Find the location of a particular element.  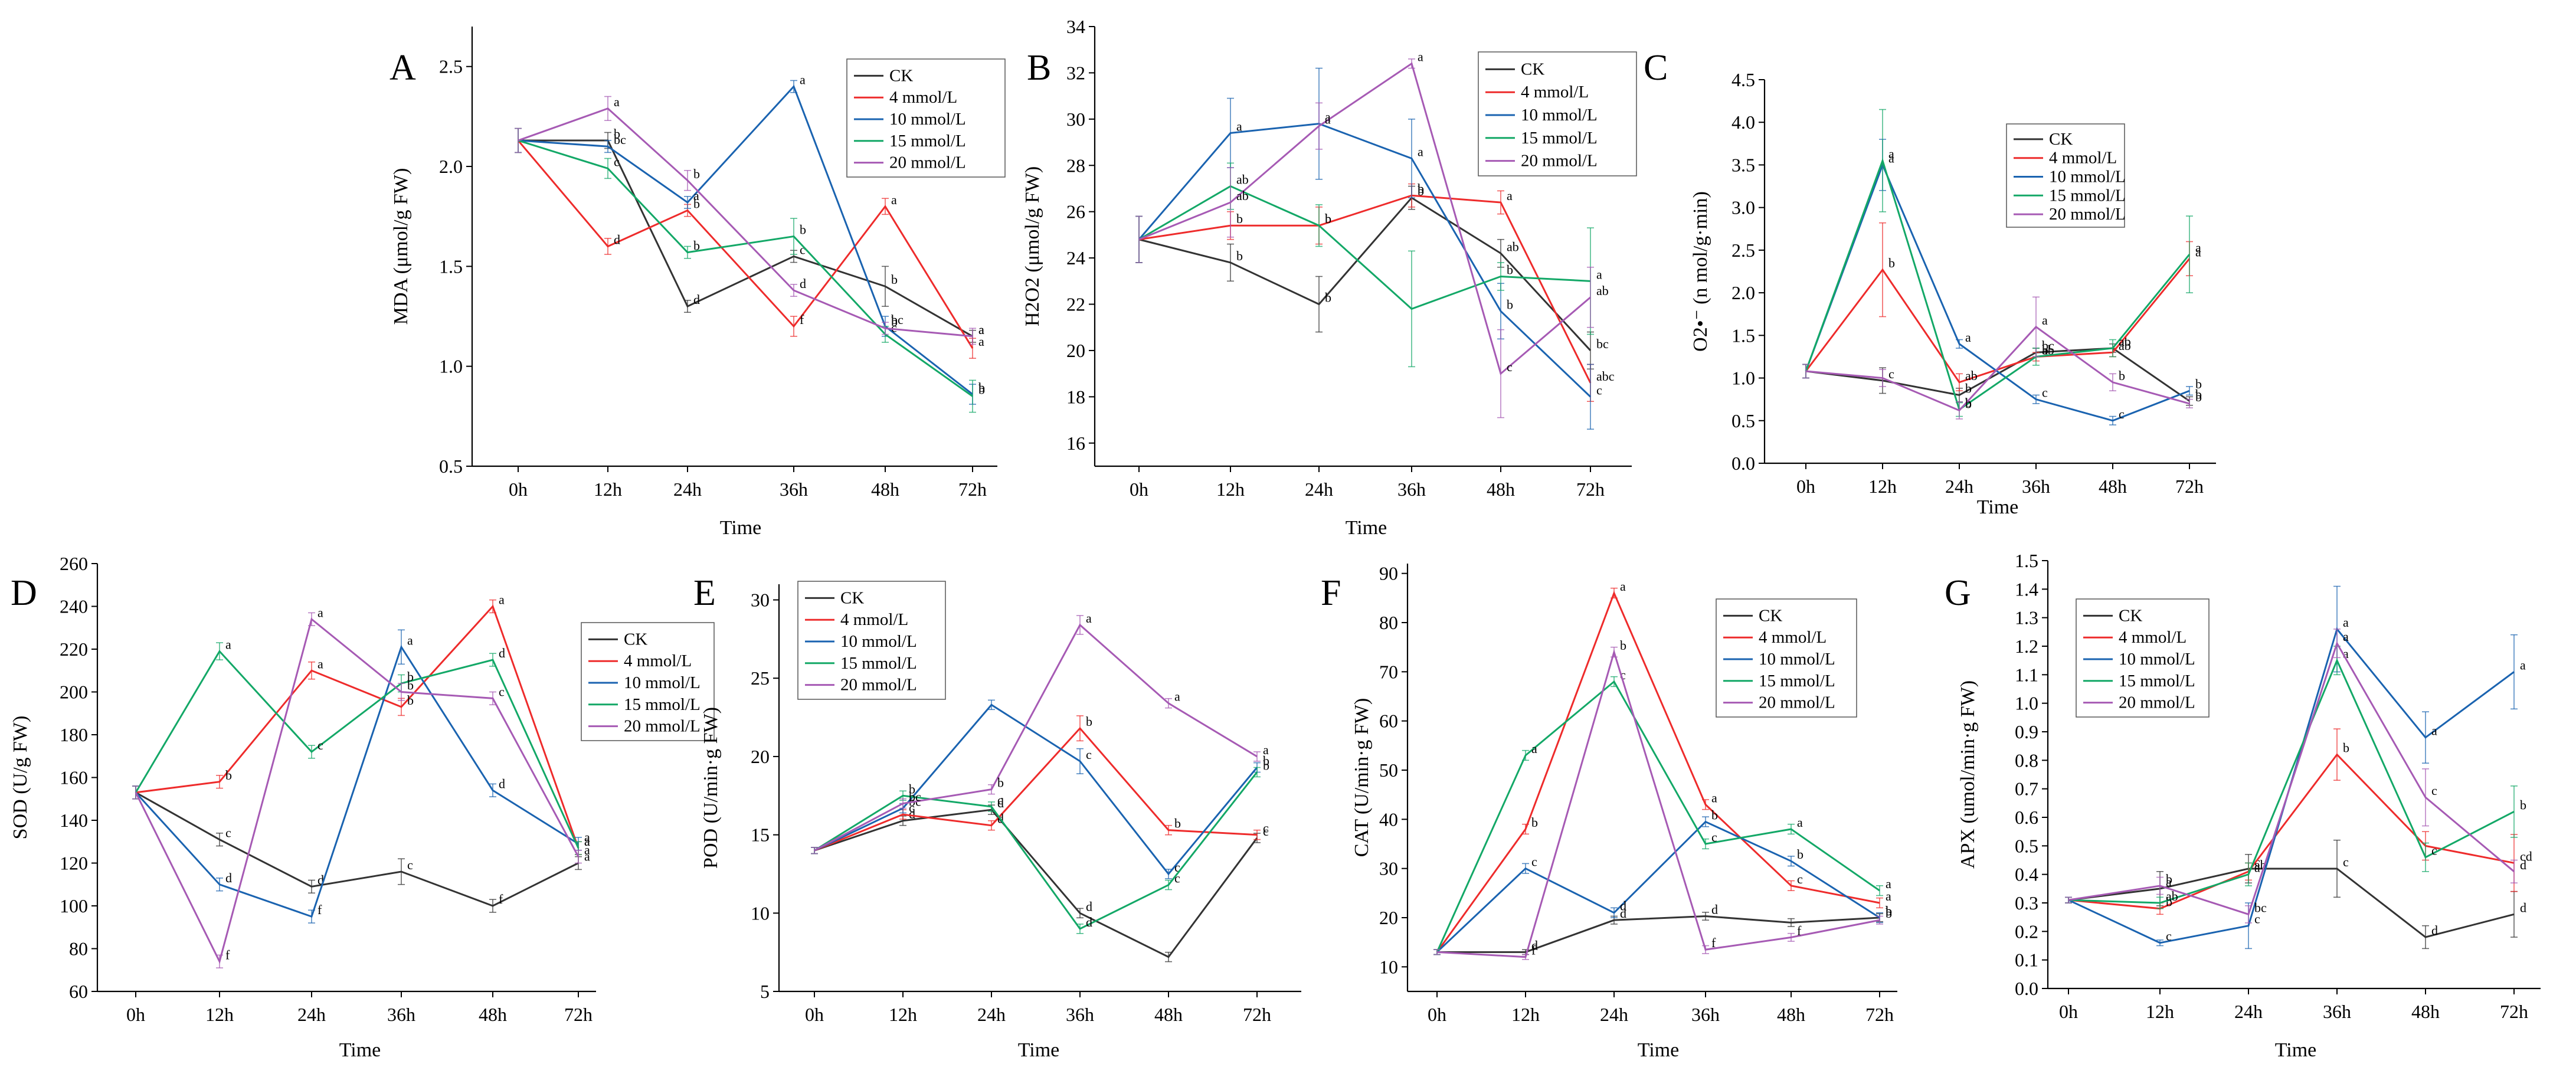

y-tick-label: 34 is located at coordinates (1075, 26).